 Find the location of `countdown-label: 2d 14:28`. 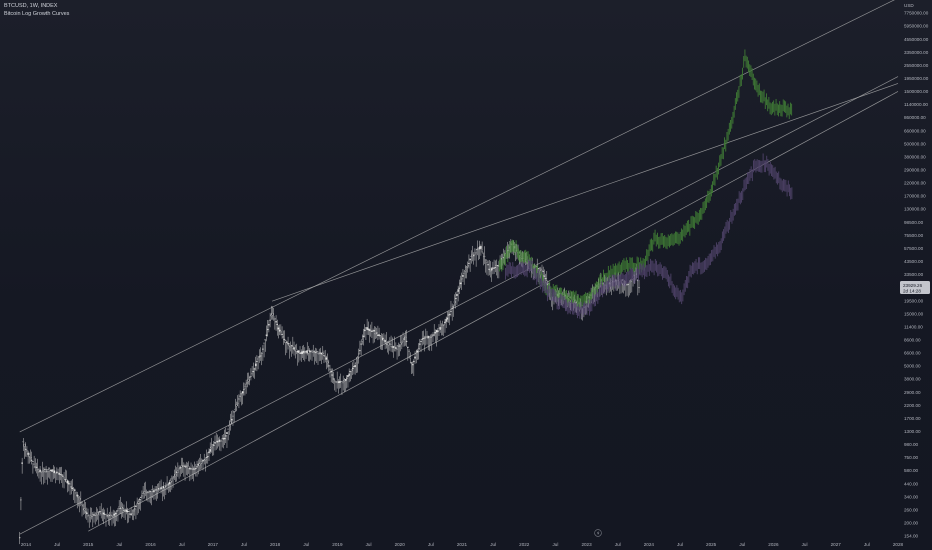

countdown-label: 2d 14:28 is located at coordinates (912, 291).